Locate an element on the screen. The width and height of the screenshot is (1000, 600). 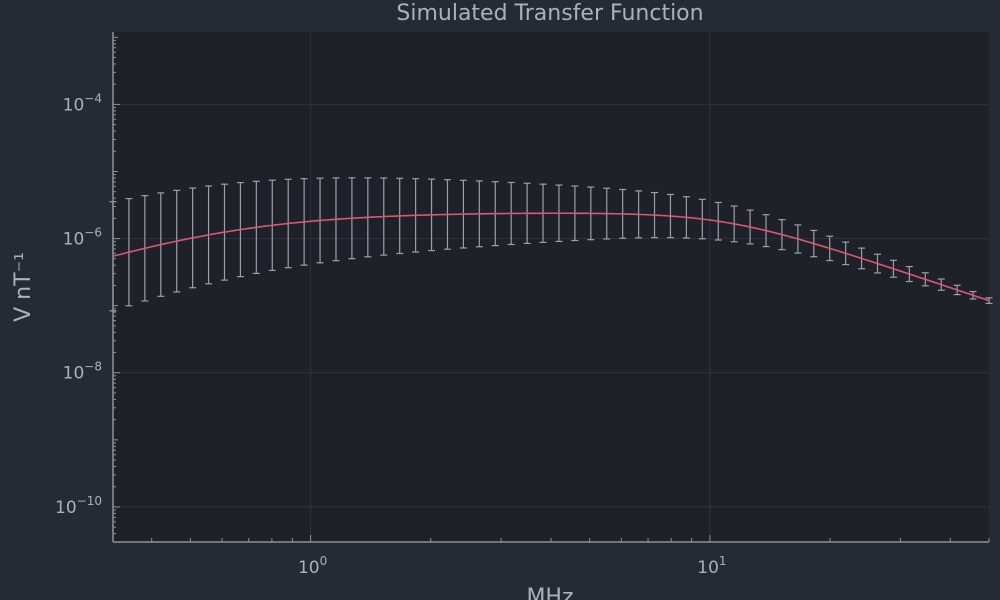
chart-title: Simulated Transfer Function is located at coordinates (549, 13).